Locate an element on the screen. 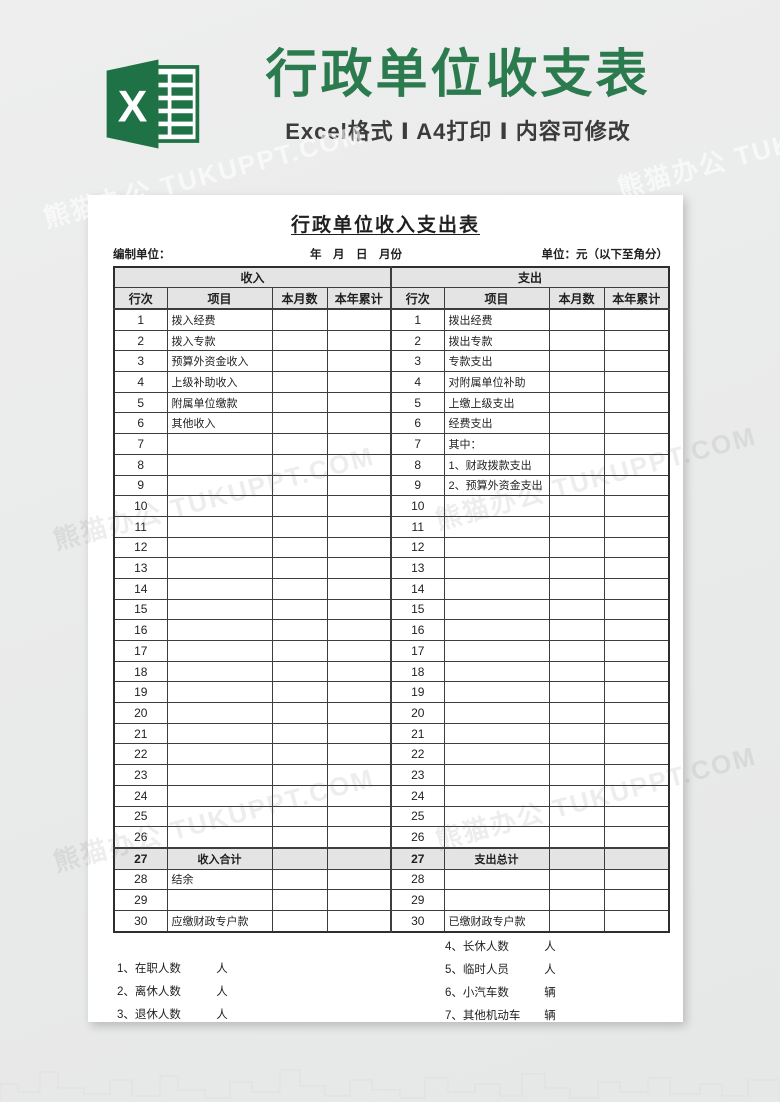  section-header-row: 收入 支出 is located at coordinates (391, 277).